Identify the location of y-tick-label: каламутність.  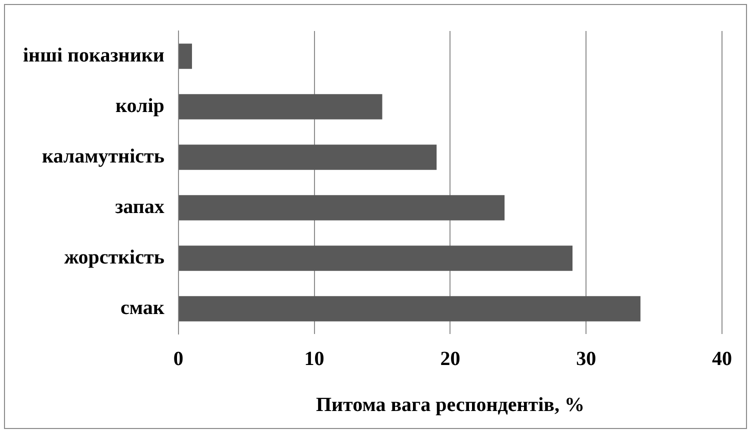
(103, 156).